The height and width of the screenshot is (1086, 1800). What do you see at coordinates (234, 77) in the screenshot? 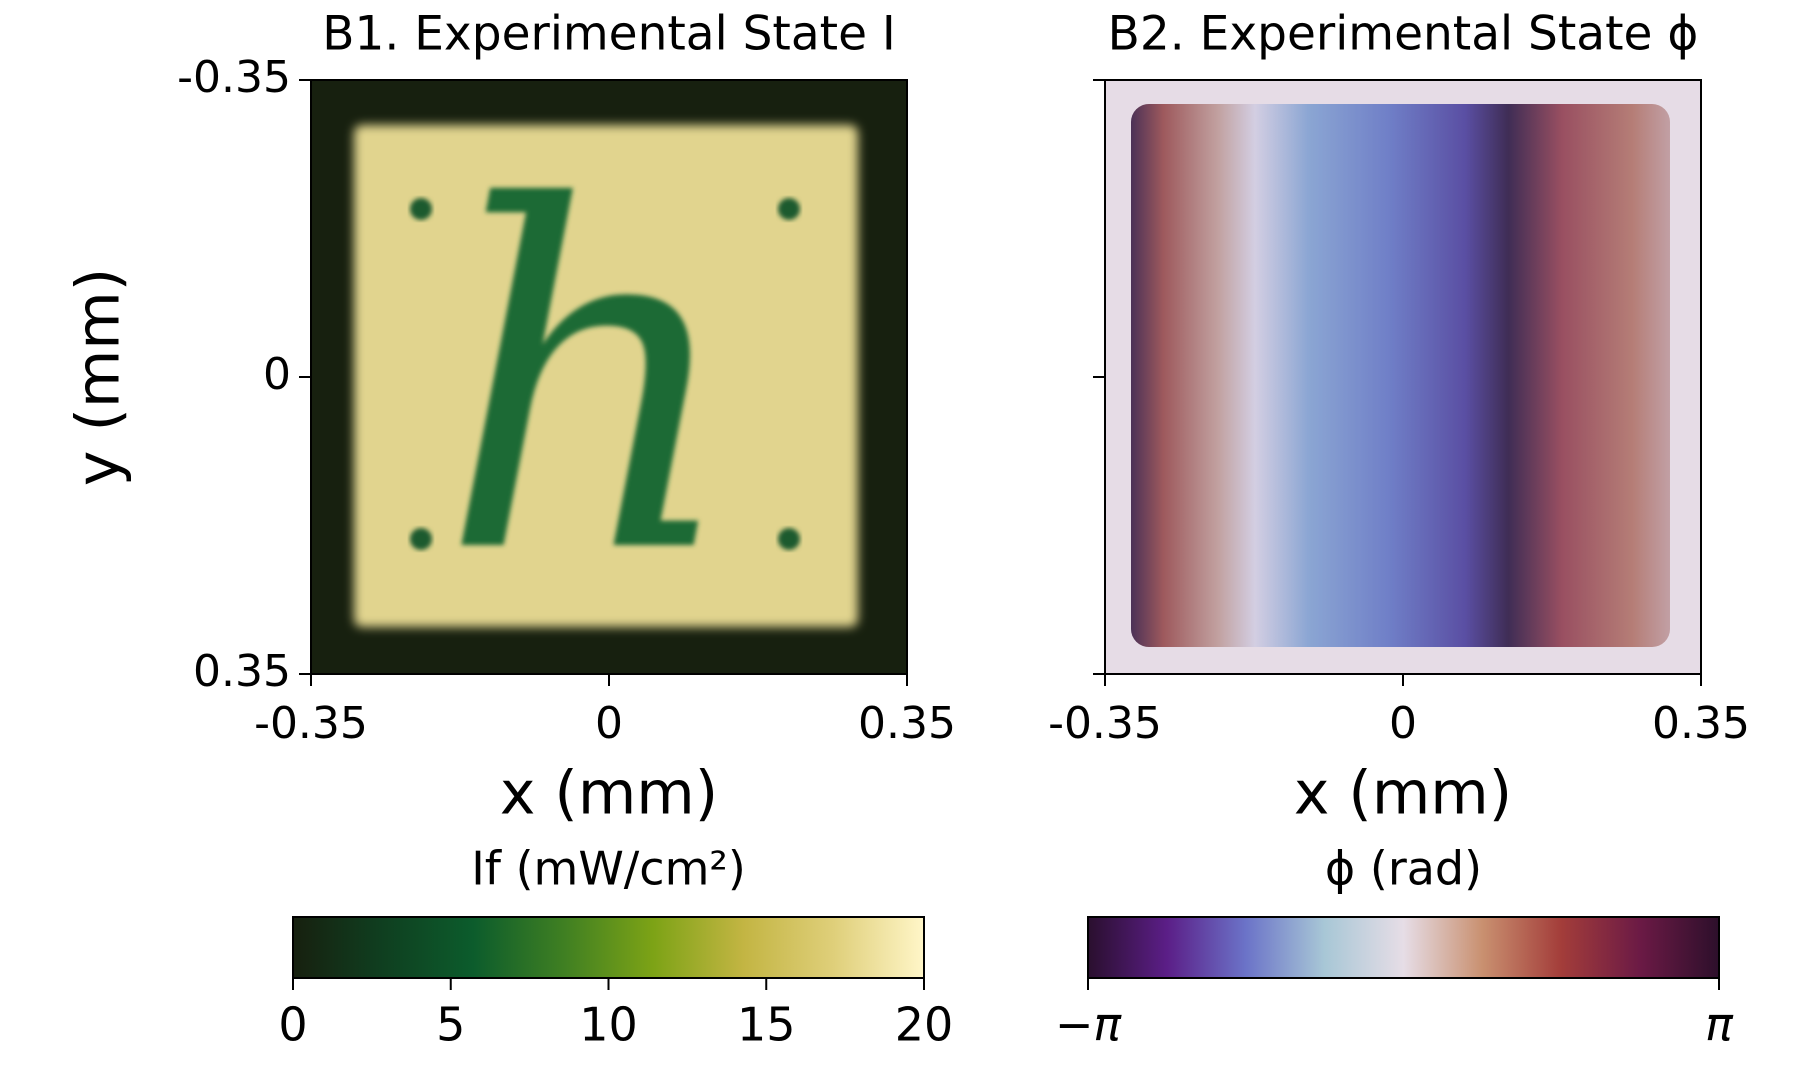
I see `y-tick-label: -0.35` at bounding box center [234, 77].